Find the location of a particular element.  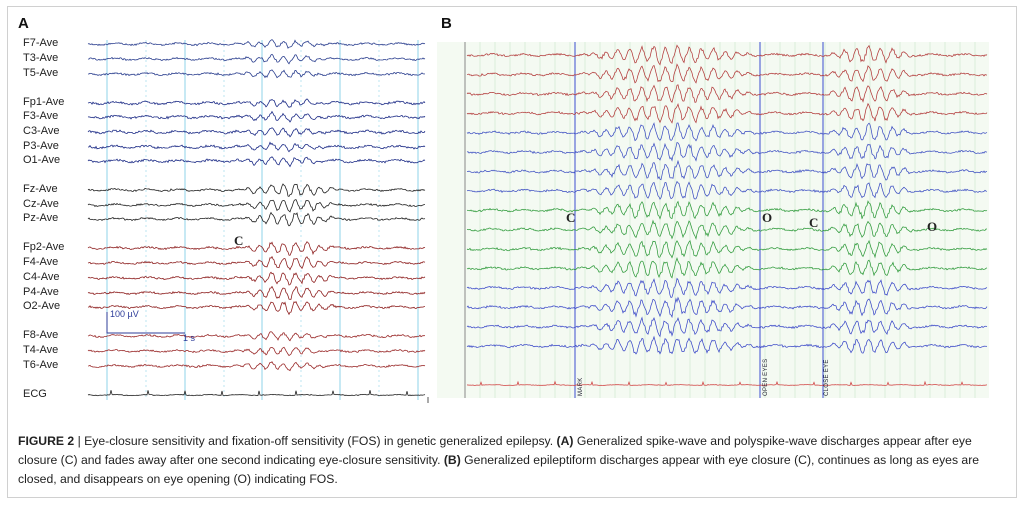

panel-a-channel-label: Fp1-Ave is located at coordinates (44, 102).